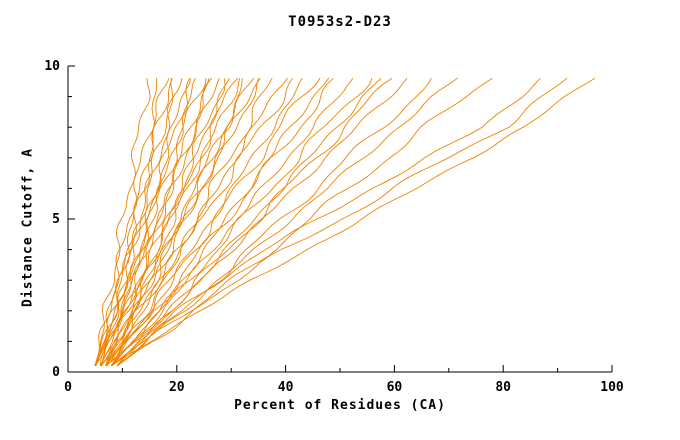 The height and width of the screenshot is (440, 680). What do you see at coordinates (177, 387) in the screenshot?
I see `x-tick-label: 20` at bounding box center [177, 387].